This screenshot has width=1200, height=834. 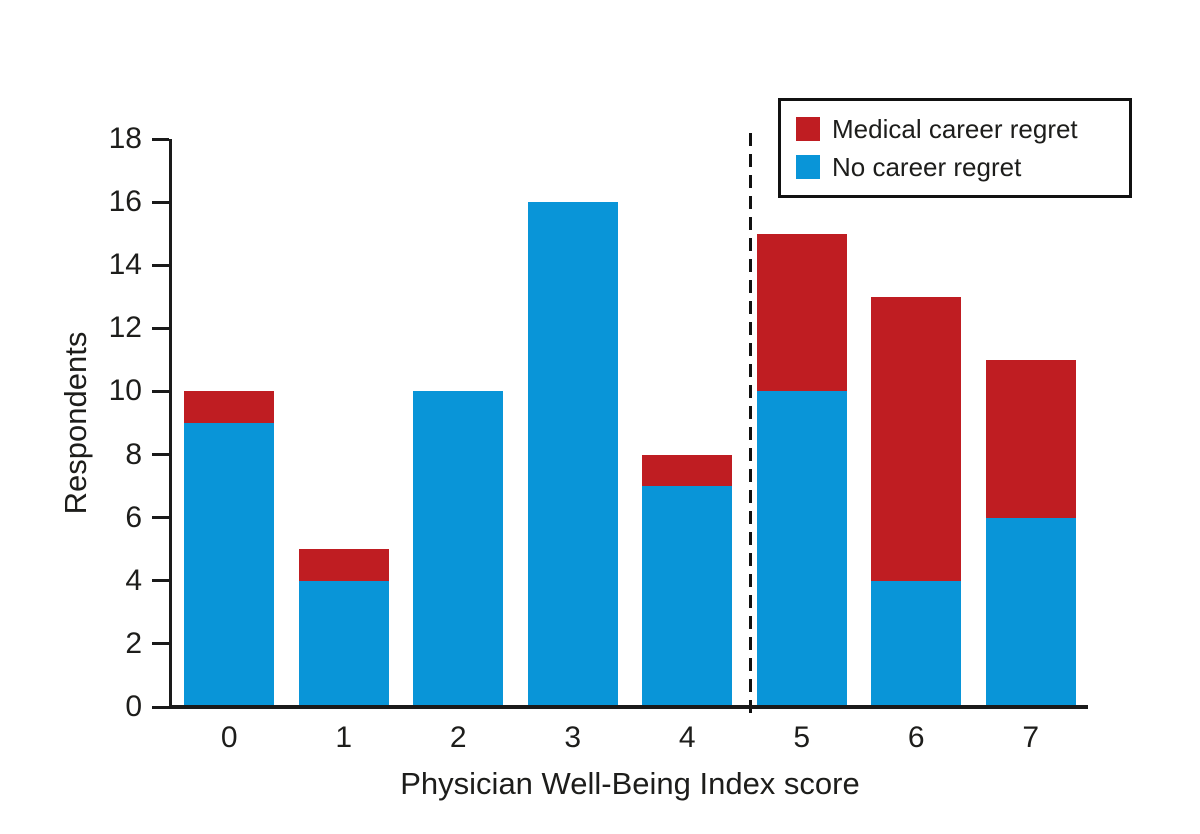 What do you see at coordinates (916, 737) in the screenshot?
I see `x-tick-label-6: 6` at bounding box center [916, 737].